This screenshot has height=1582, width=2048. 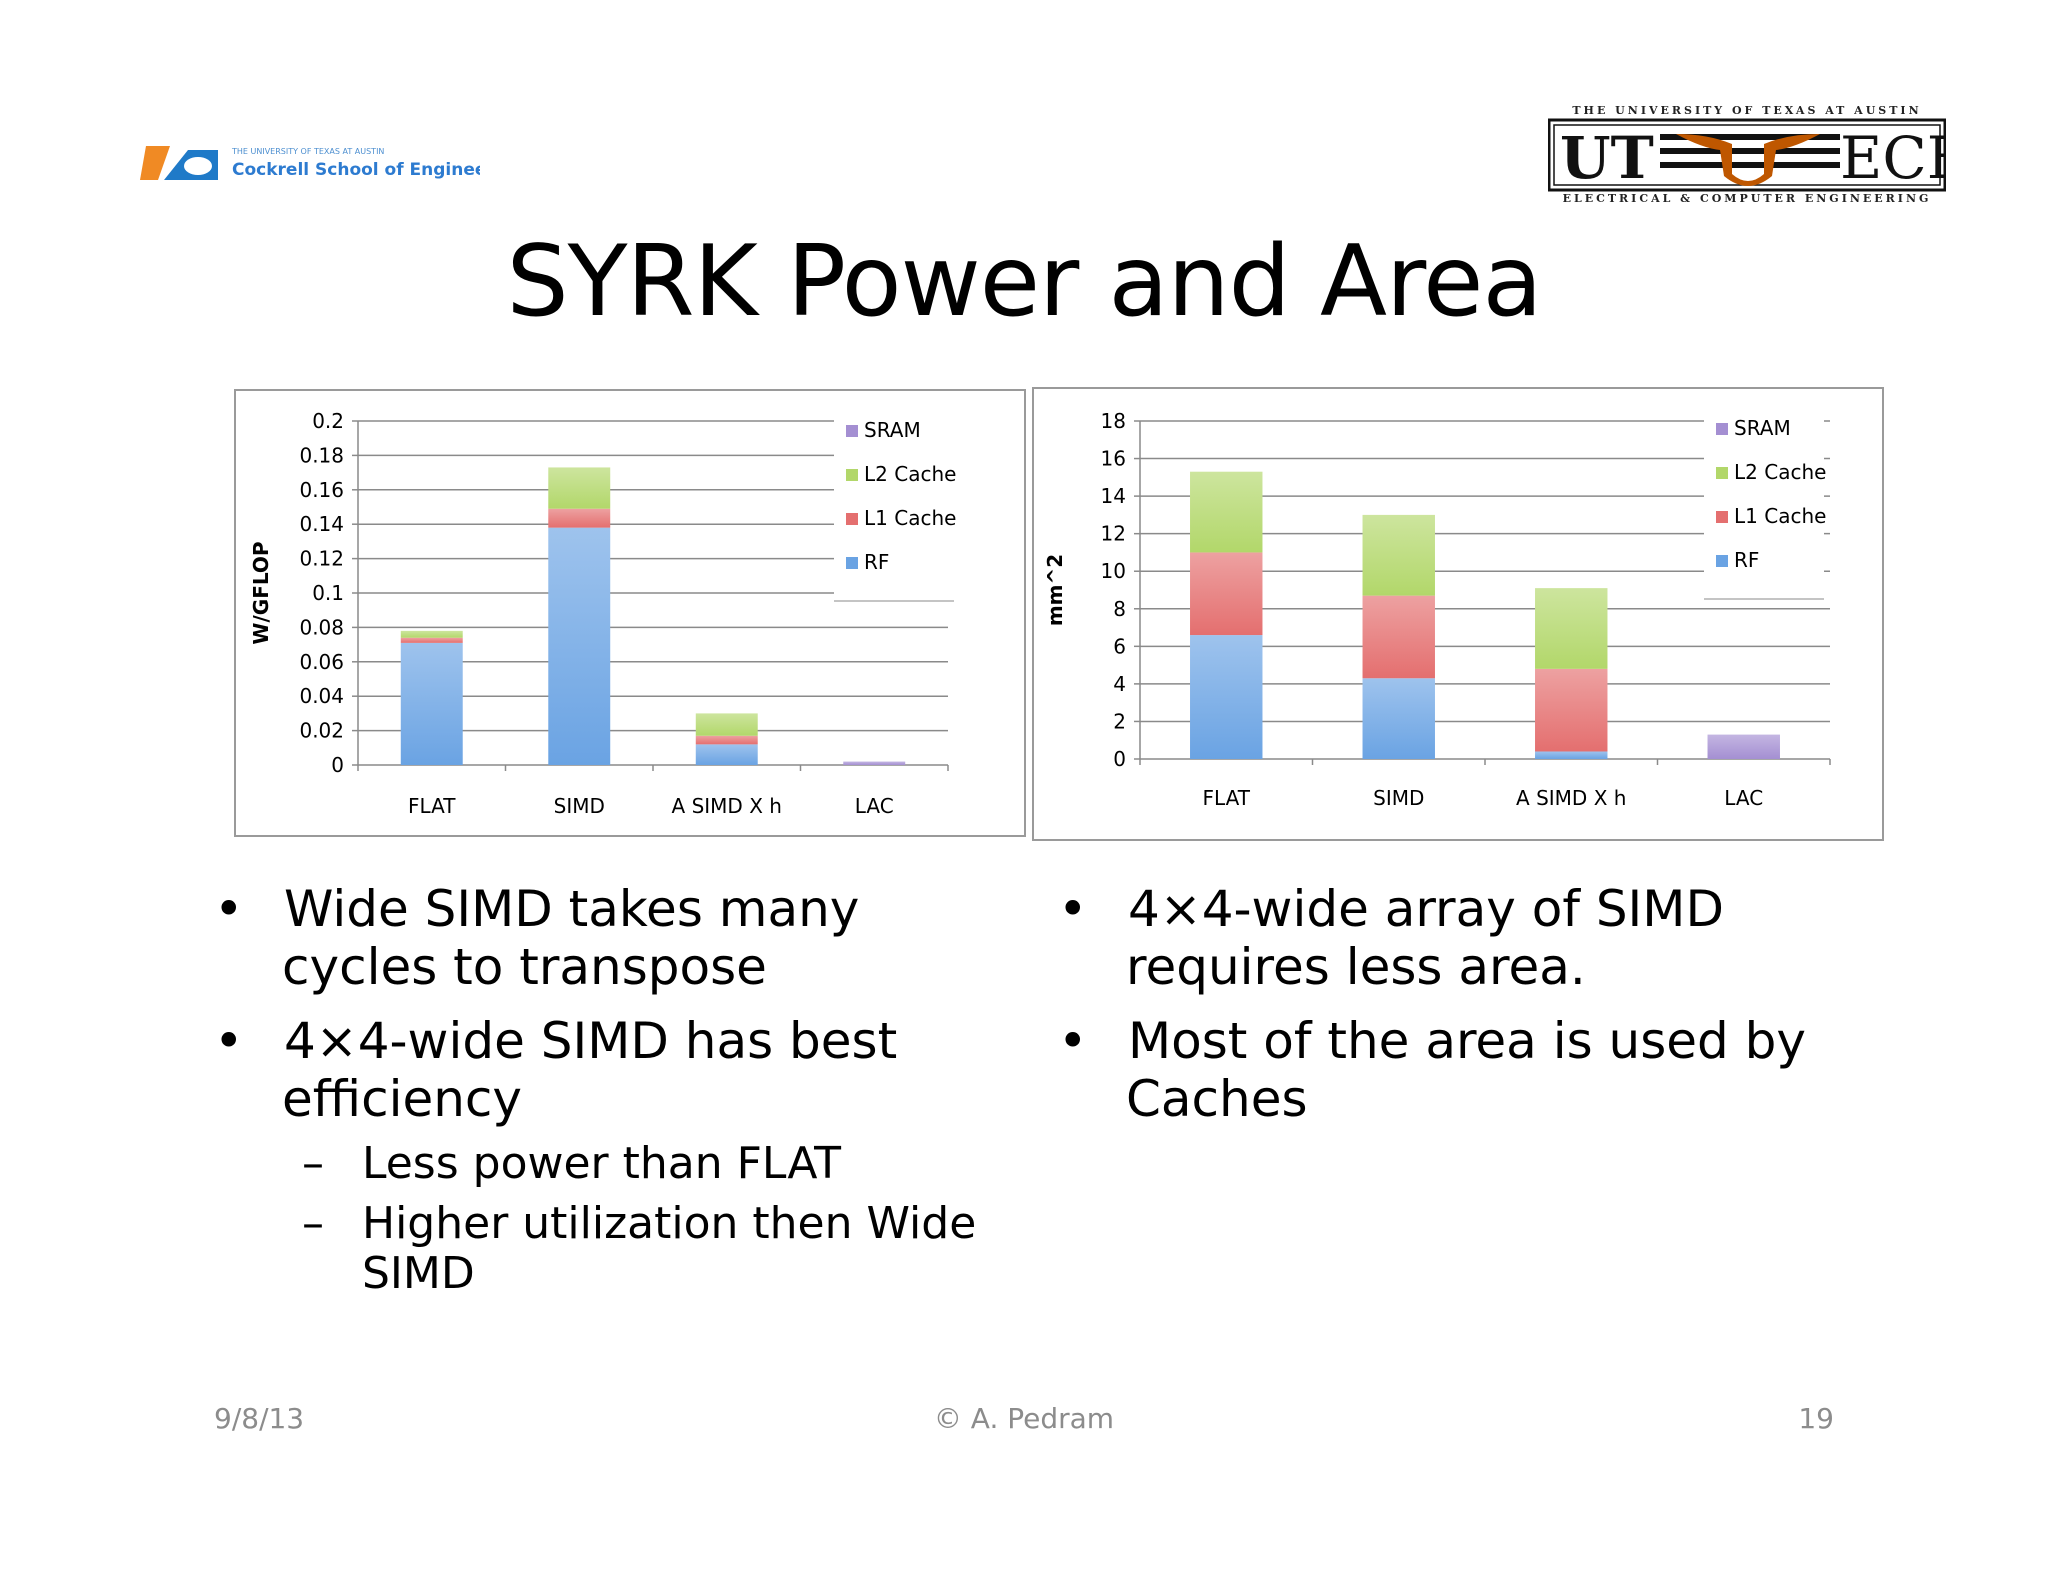 What do you see at coordinates (601, 1163) in the screenshot?
I see `subbullet-line: Less power than FLAT` at bounding box center [601, 1163].